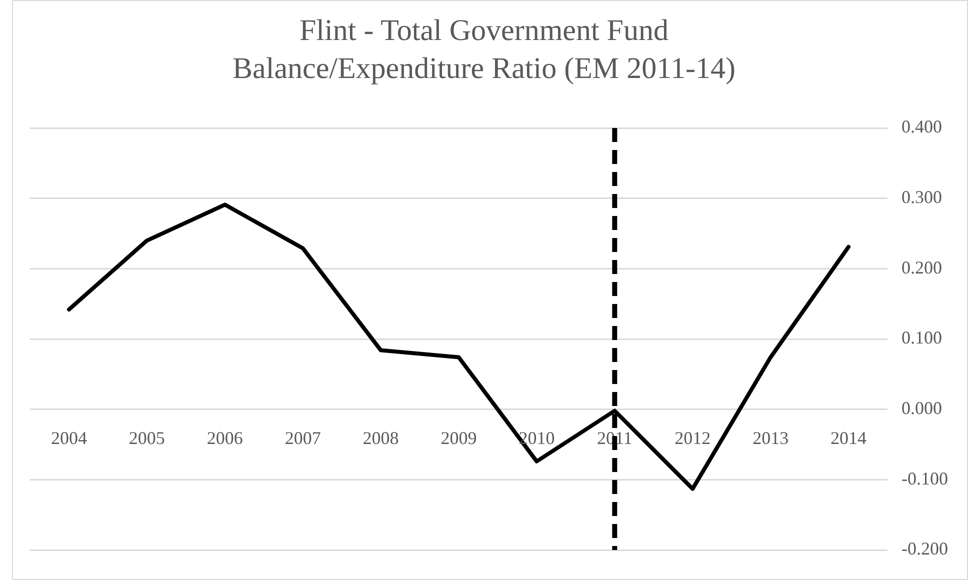  I want to click on x-tick-label: 2004, so click(68, 438).